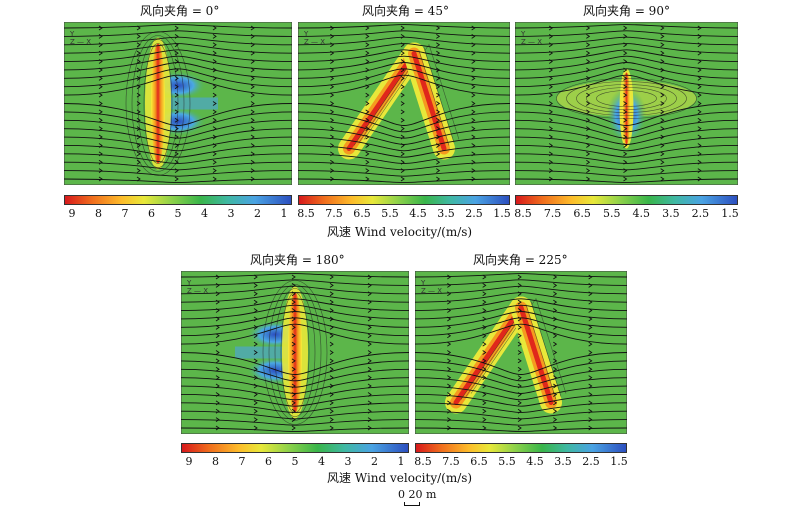  Describe the element at coordinates (479, 461) in the screenshot. I see `colorbar-tick: 6.5` at that location.